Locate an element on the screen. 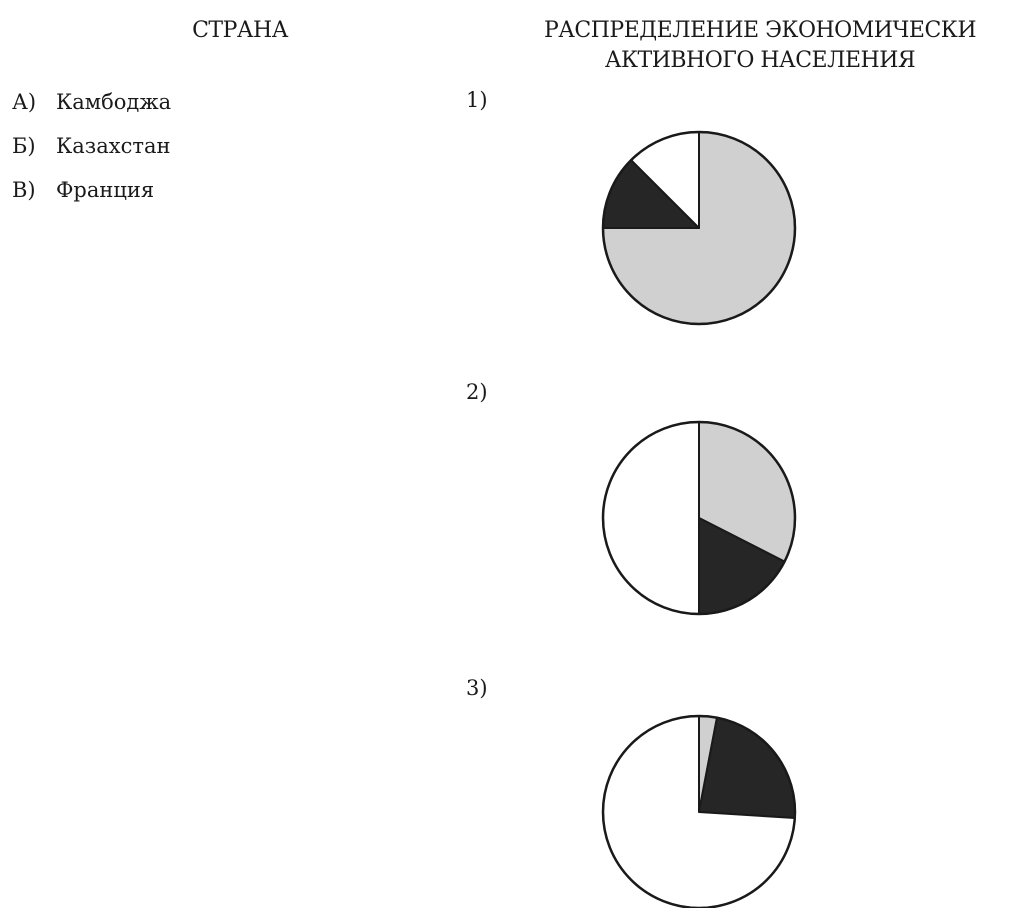  country-item: А) Камбоджа is located at coordinates (91, 108).